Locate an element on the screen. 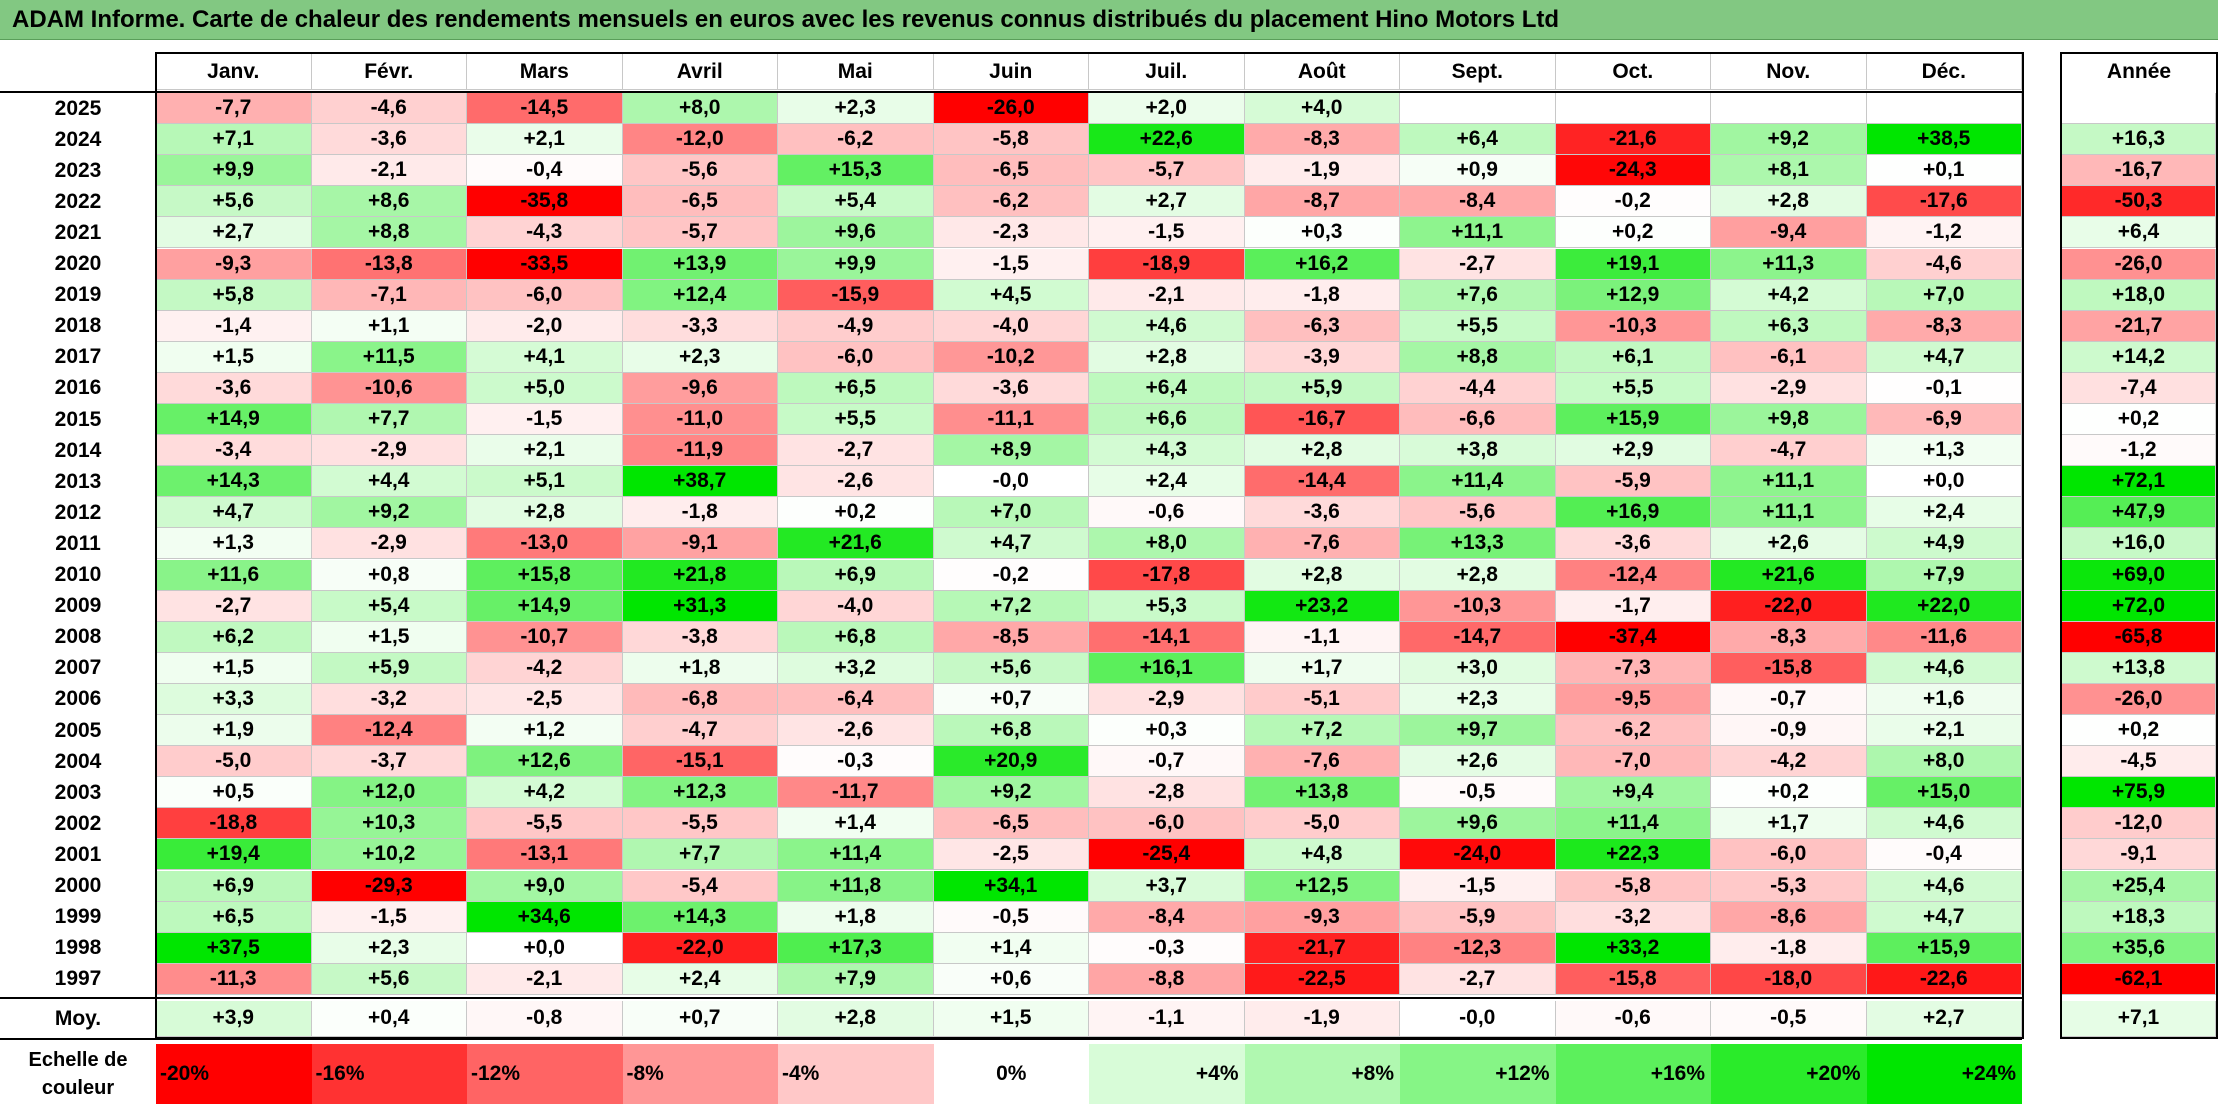  year-label: 2010 is located at coordinates (78, 575).